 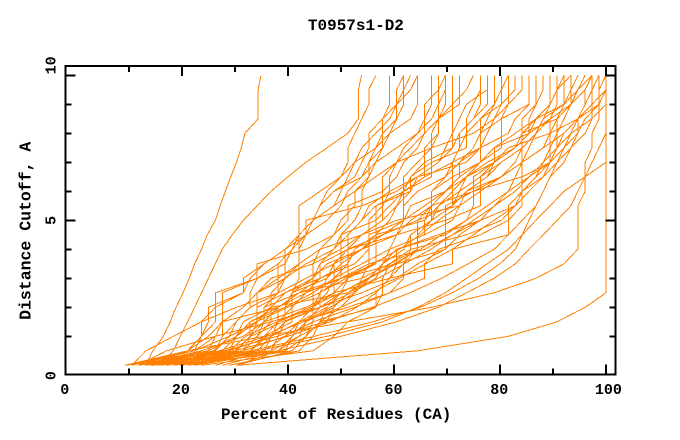 What do you see at coordinates (499, 390) in the screenshot?
I see `svg-text: 80` at bounding box center [499, 390].